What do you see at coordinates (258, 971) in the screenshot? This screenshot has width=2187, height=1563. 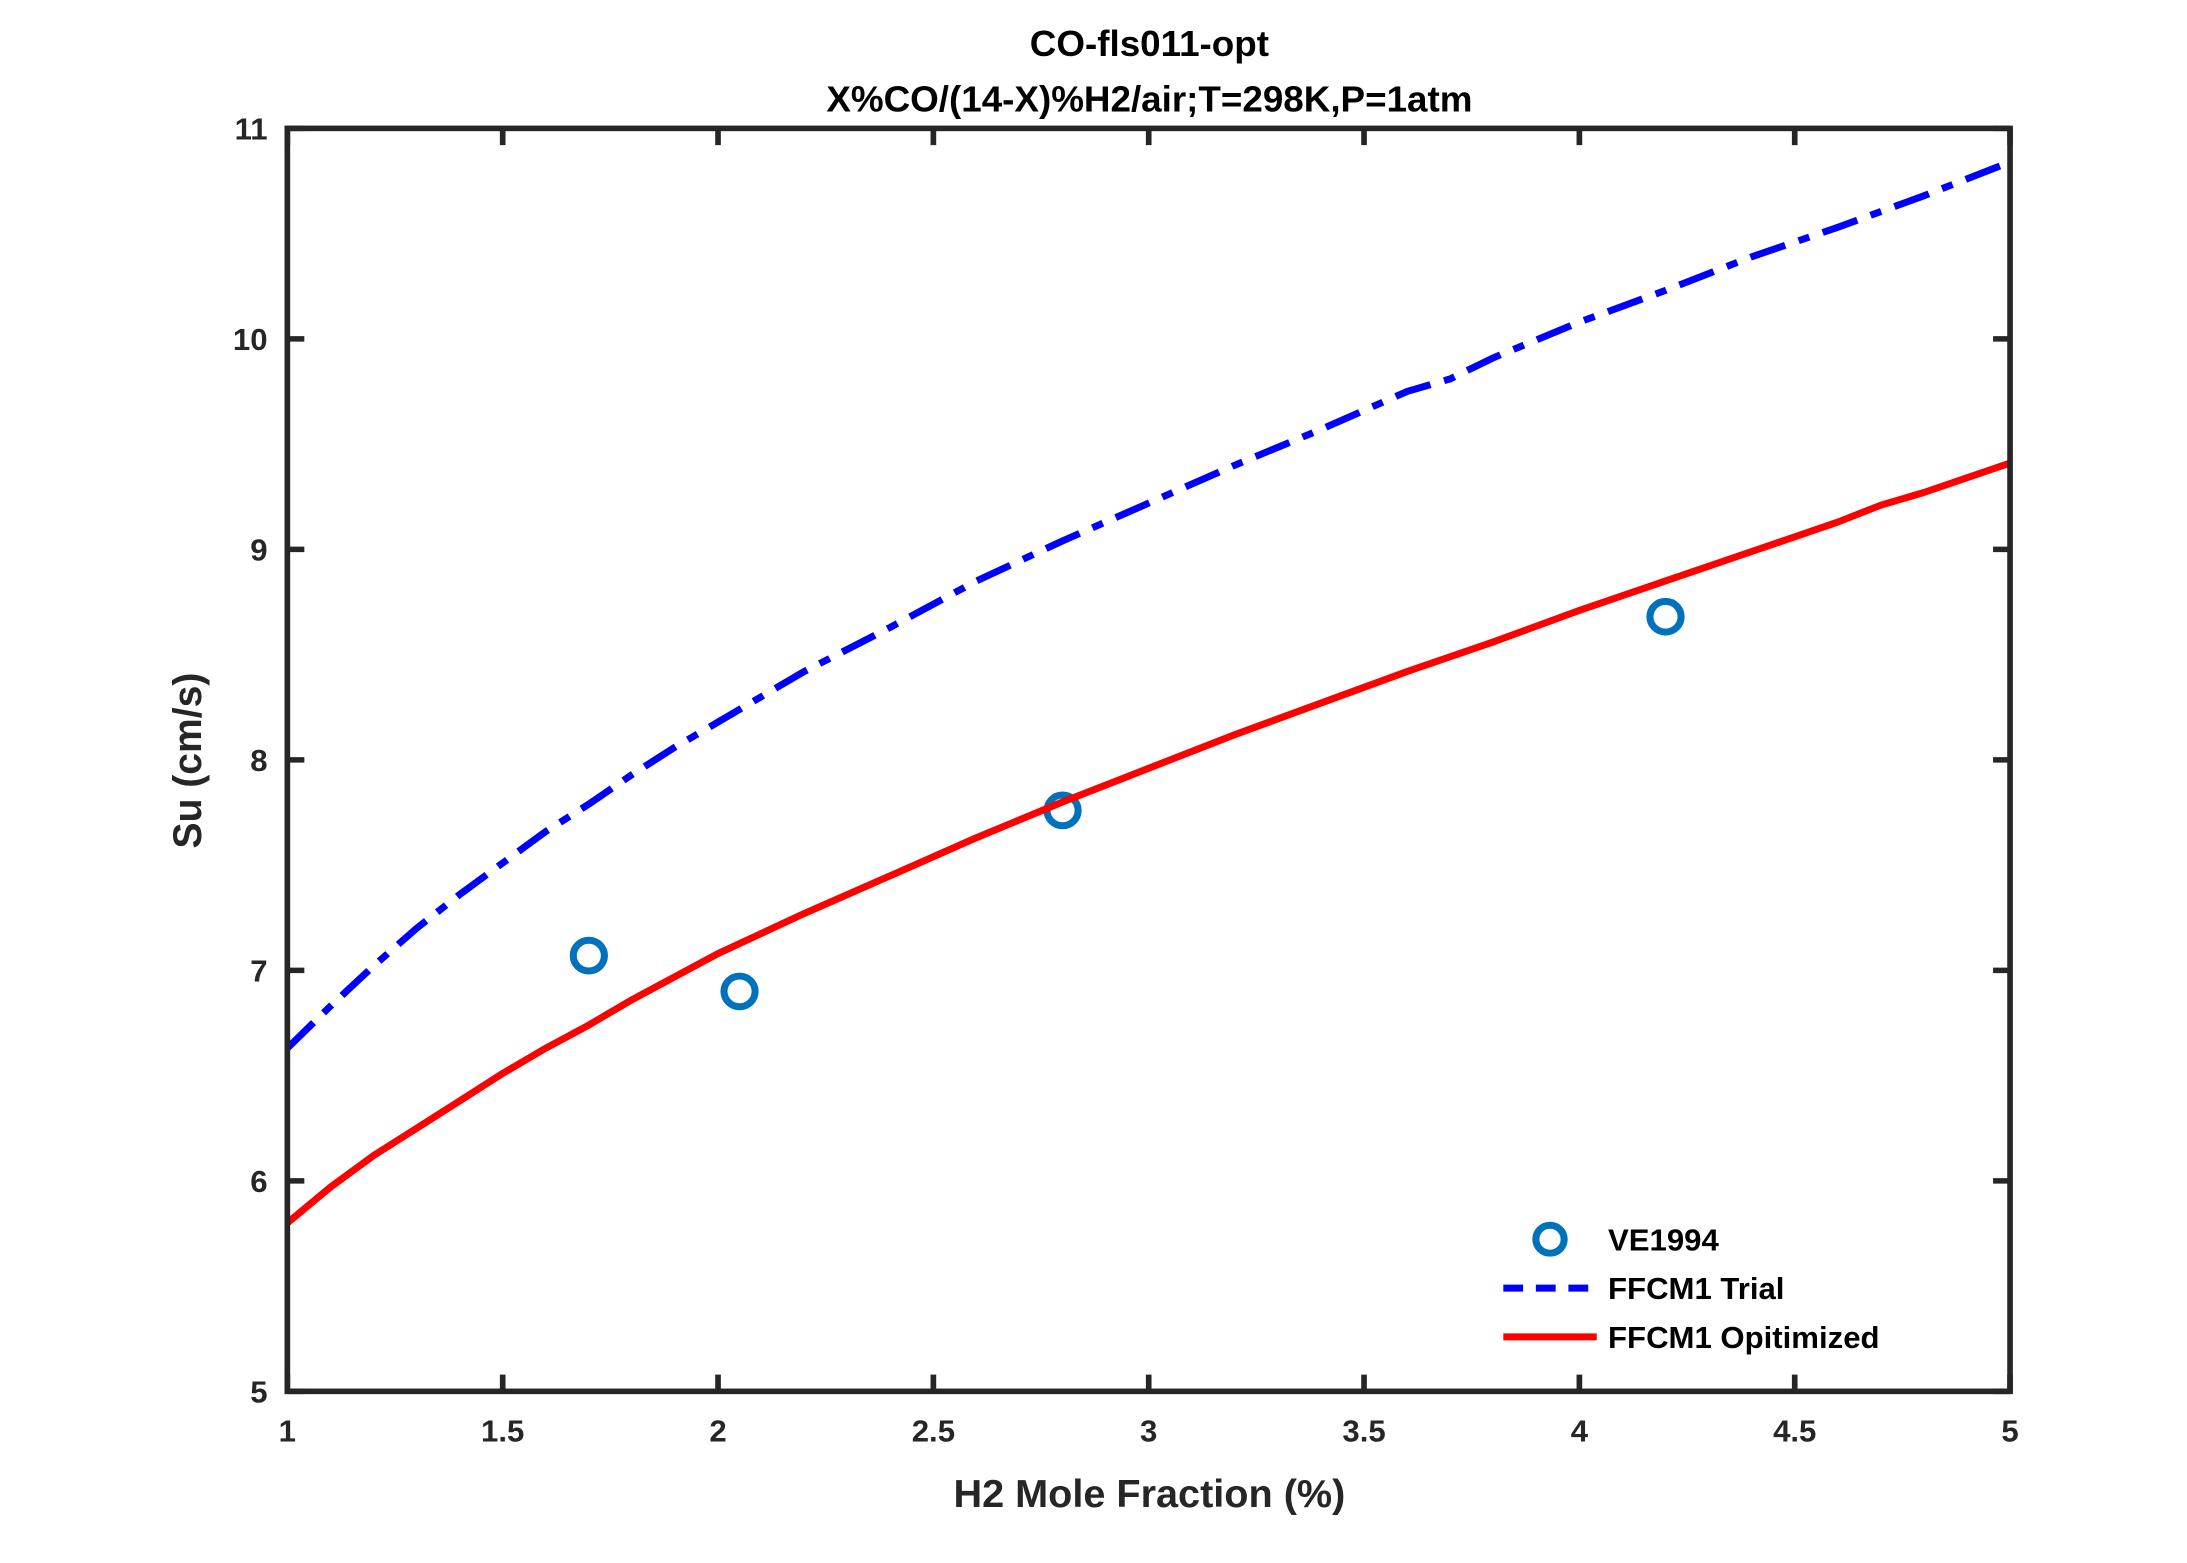 I see `y-tick-label: 7` at bounding box center [258, 971].